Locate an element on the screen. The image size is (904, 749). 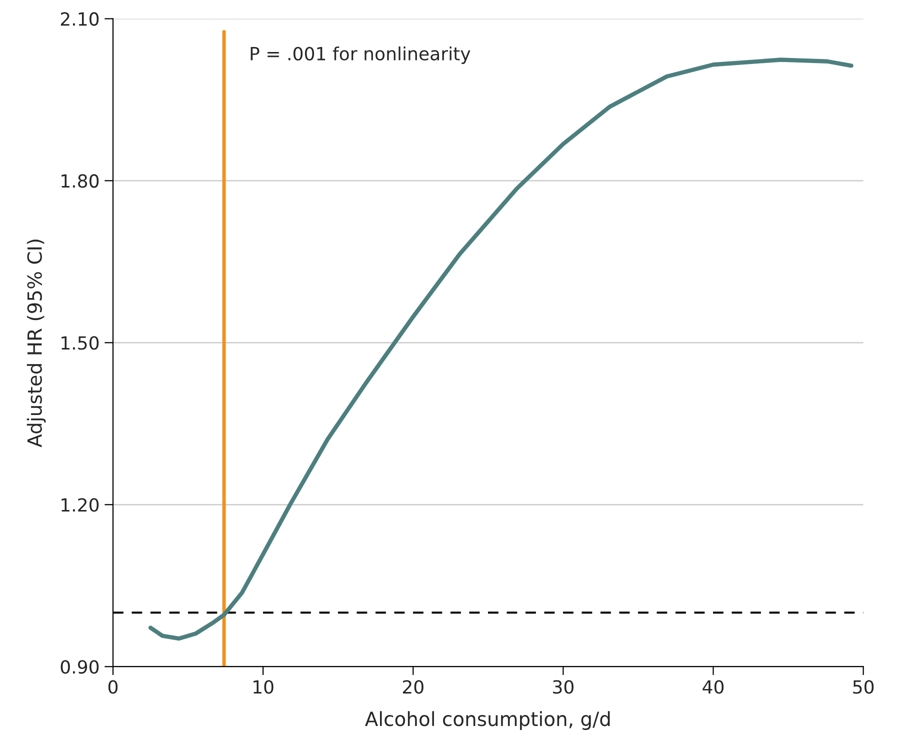
x-tick-label: 50 is located at coordinates (863, 687).